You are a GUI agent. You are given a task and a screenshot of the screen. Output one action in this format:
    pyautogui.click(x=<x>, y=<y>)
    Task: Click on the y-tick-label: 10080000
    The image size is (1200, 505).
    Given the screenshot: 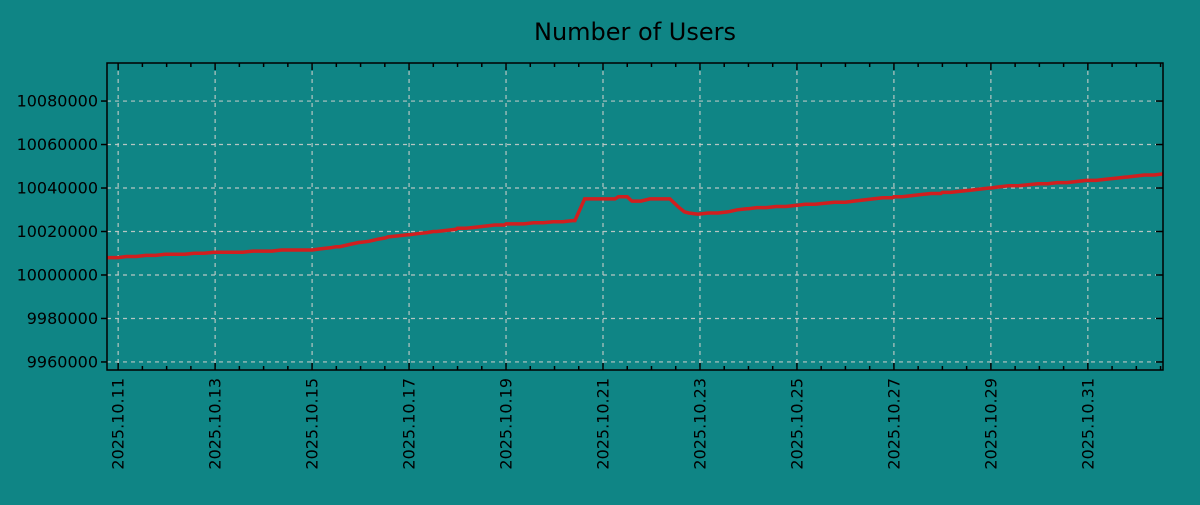 What is the action you would take?
    pyautogui.click(x=57, y=101)
    